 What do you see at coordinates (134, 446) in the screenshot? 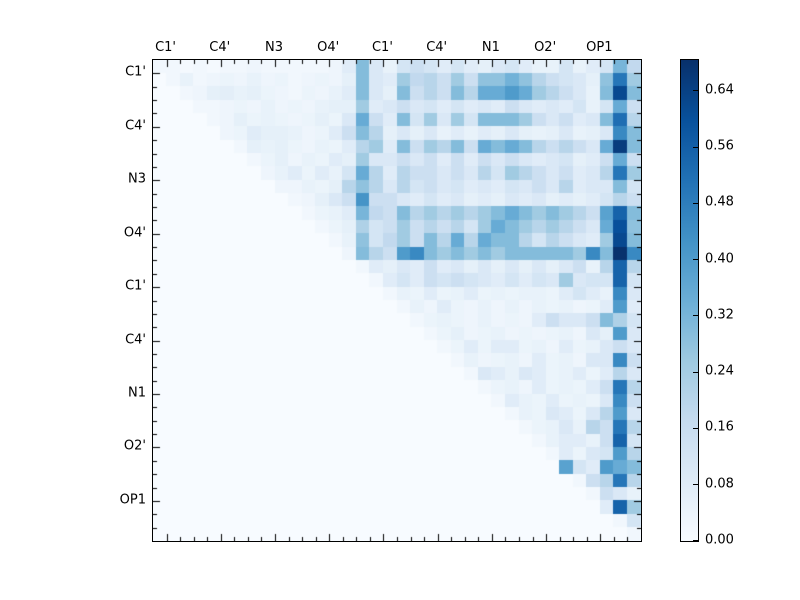
I see `y-axis-label: O2'` at bounding box center [134, 446].